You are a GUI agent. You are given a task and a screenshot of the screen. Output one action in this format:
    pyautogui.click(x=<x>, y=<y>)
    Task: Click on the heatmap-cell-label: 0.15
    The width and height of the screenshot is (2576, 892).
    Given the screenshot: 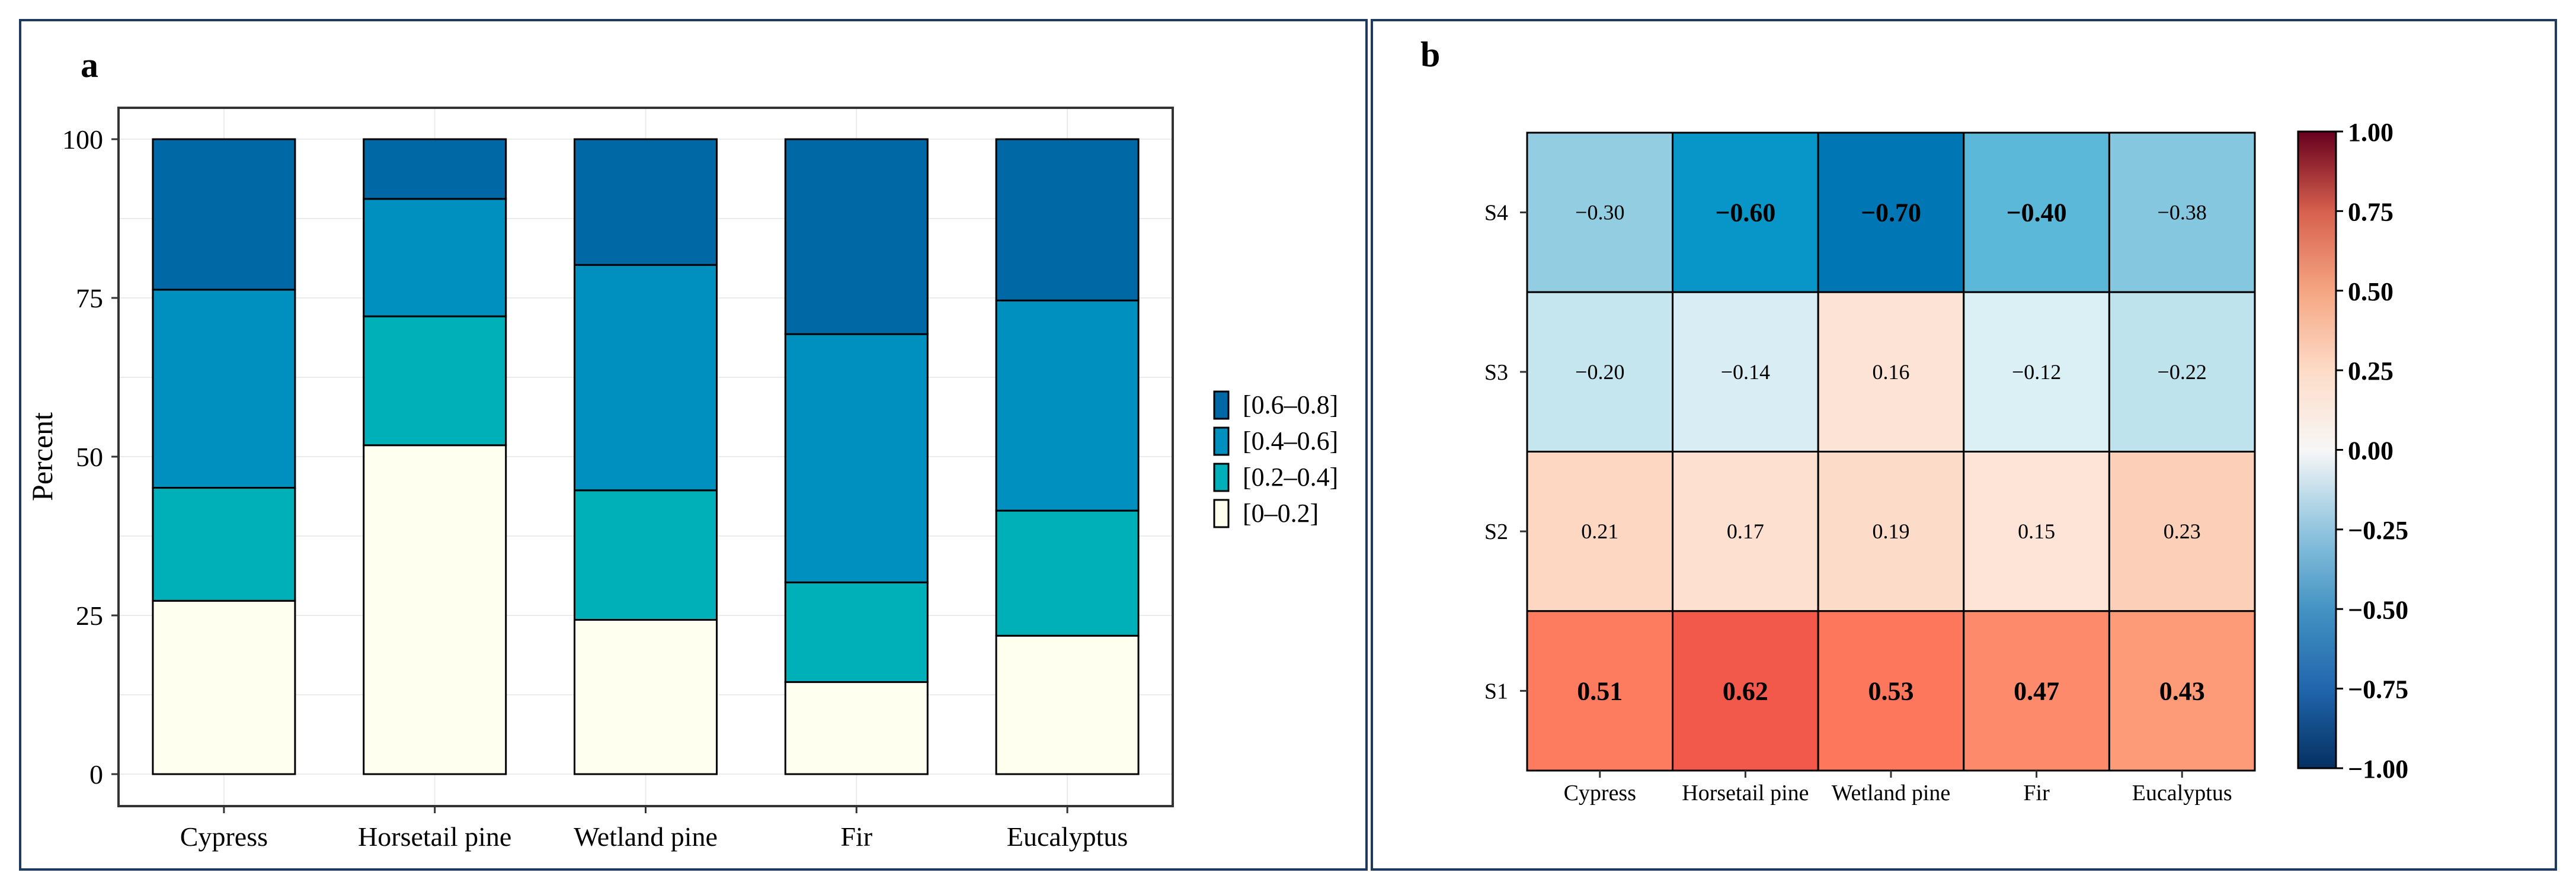 What is the action you would take?
    pyautogui.click(x=2036, y=531)
    